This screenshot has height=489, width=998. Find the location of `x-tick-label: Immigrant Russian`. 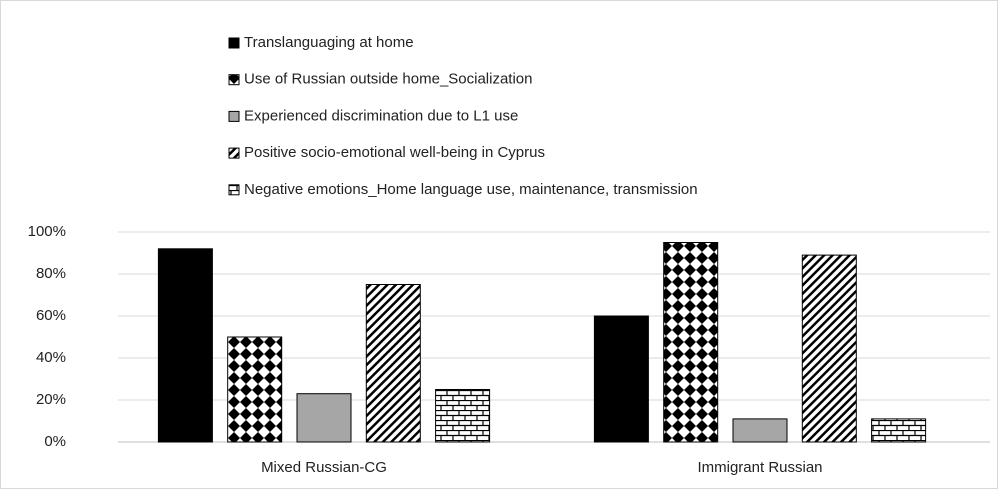

x-tick-label: Immigrant Russian is located at coordinates (759, 467).